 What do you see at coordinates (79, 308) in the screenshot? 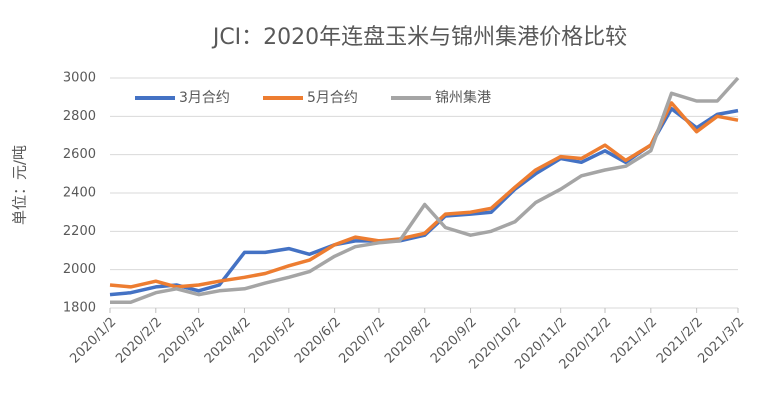
I see `y-tick-label: 1800` at bounding box center [79, 308].